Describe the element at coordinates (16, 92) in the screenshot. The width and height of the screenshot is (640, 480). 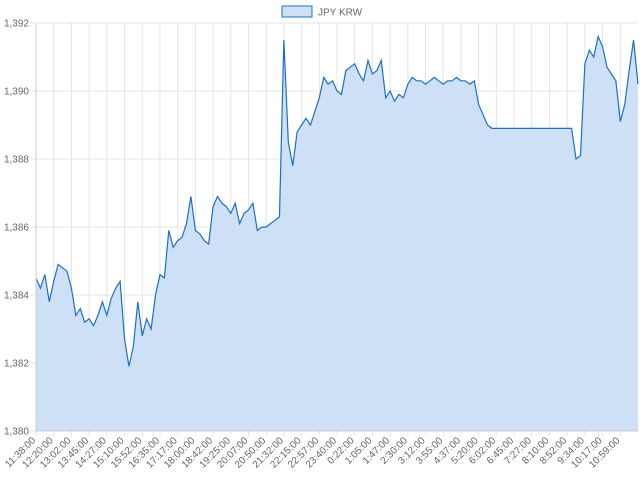
I see `y-tick-label: 1,390` at that location.